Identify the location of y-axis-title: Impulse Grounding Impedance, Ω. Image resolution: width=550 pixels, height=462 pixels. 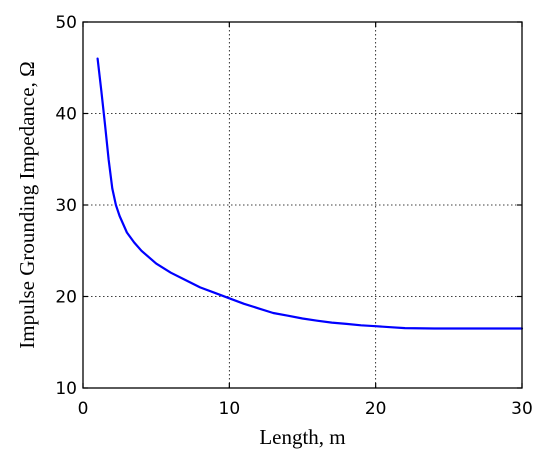
(27, 204).